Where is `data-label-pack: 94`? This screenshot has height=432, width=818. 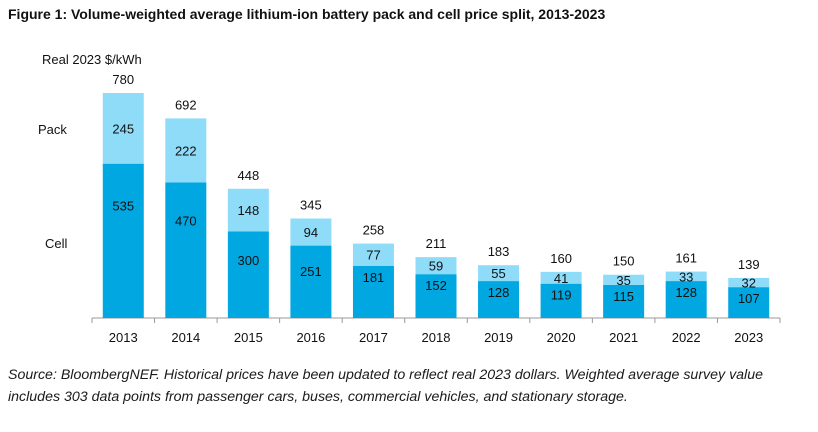
data-label-pack: 94 is located at coordinates (311, 232).